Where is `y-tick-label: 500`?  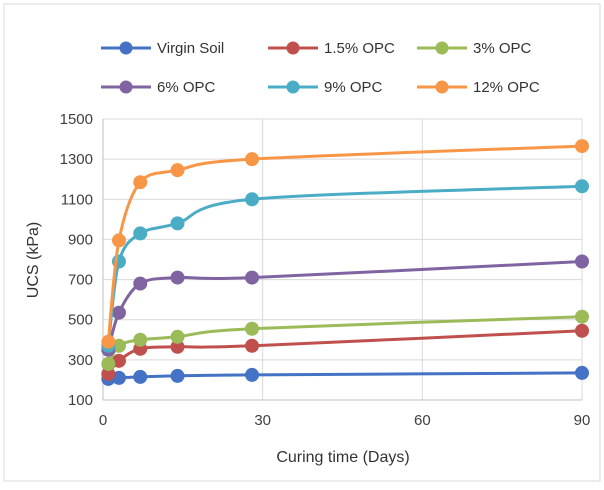
y-tick-label: 500 is located at coordinates (80, 320).